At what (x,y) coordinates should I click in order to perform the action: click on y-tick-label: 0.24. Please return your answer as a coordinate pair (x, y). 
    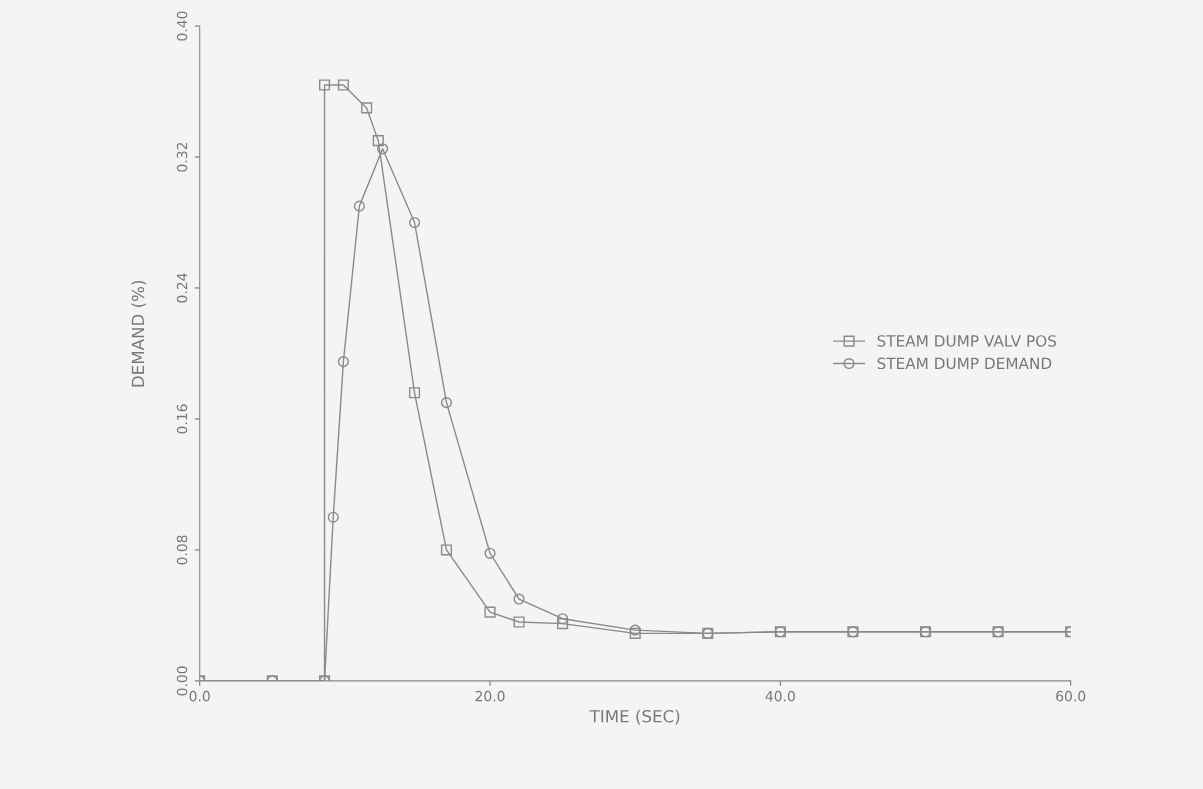
    Looking at the image, I should click on (182, 288).